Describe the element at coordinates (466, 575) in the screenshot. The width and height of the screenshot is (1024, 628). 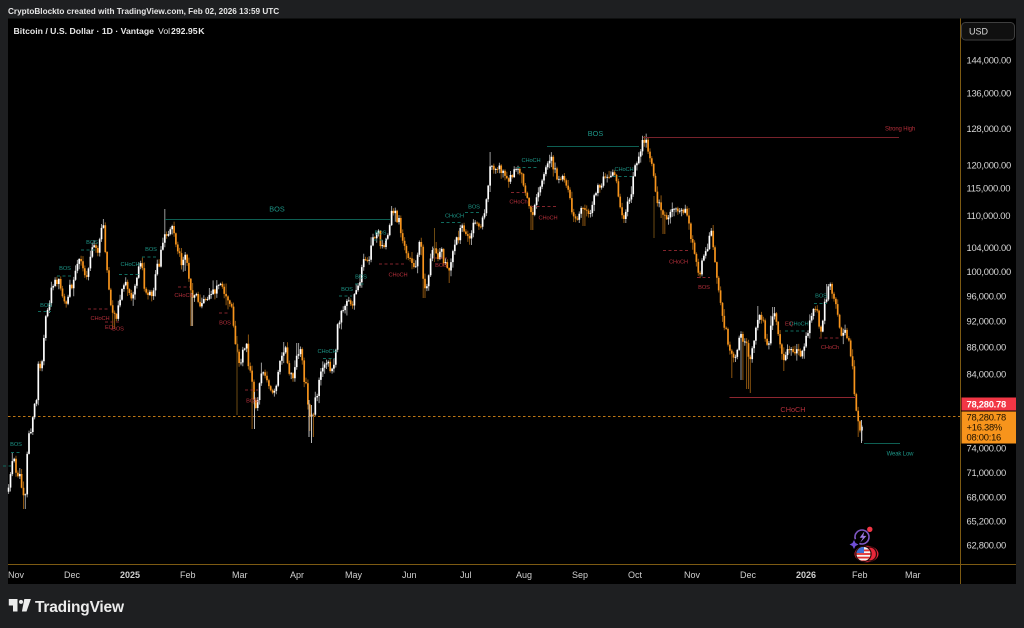
I see `svg-text: Jul` at that location.